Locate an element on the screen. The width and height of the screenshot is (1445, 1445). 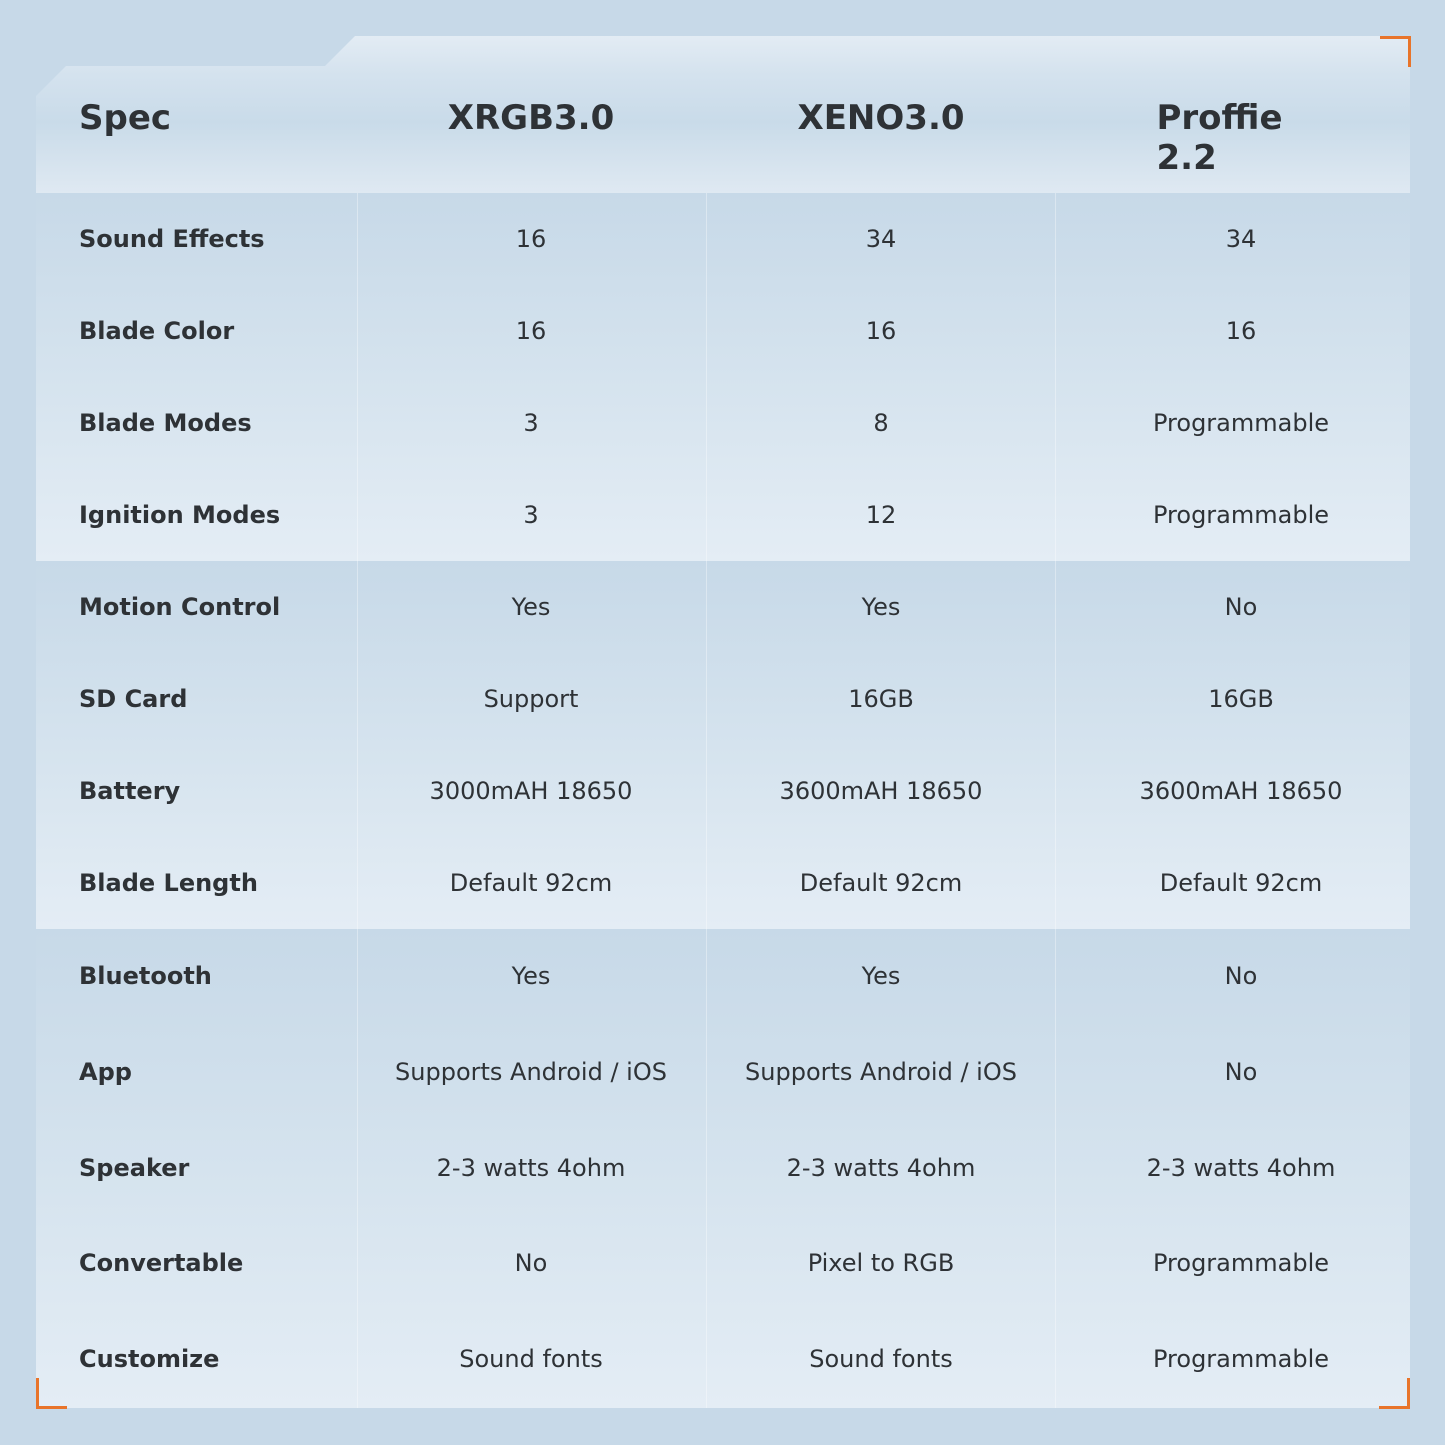
spec-label: Blade Length is located at coordinates (168, 883).